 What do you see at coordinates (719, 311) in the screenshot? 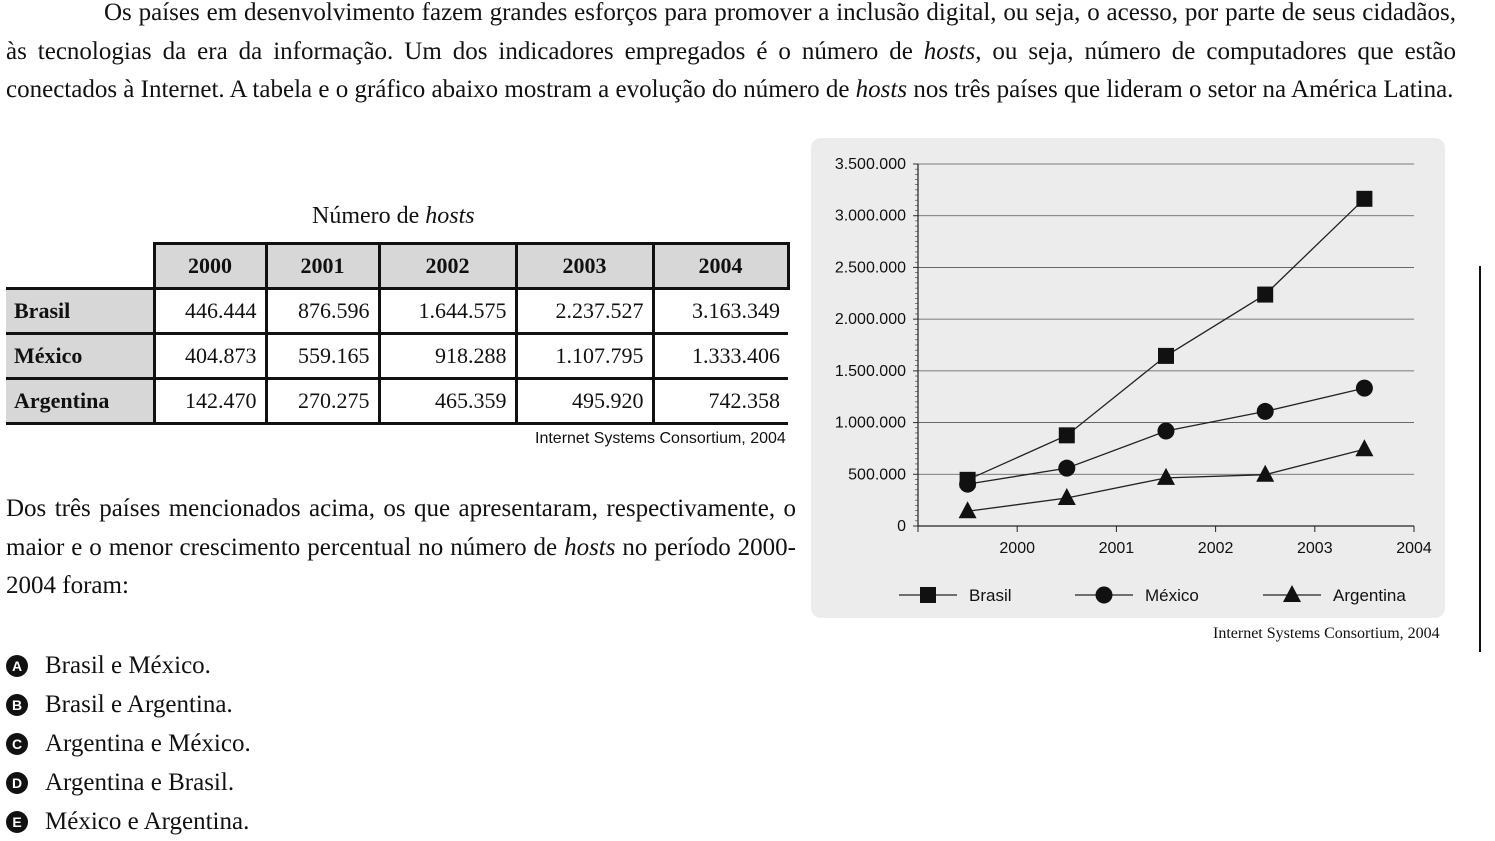
I see `value-cell: 3.163.349` at bounding box center [719, 311].